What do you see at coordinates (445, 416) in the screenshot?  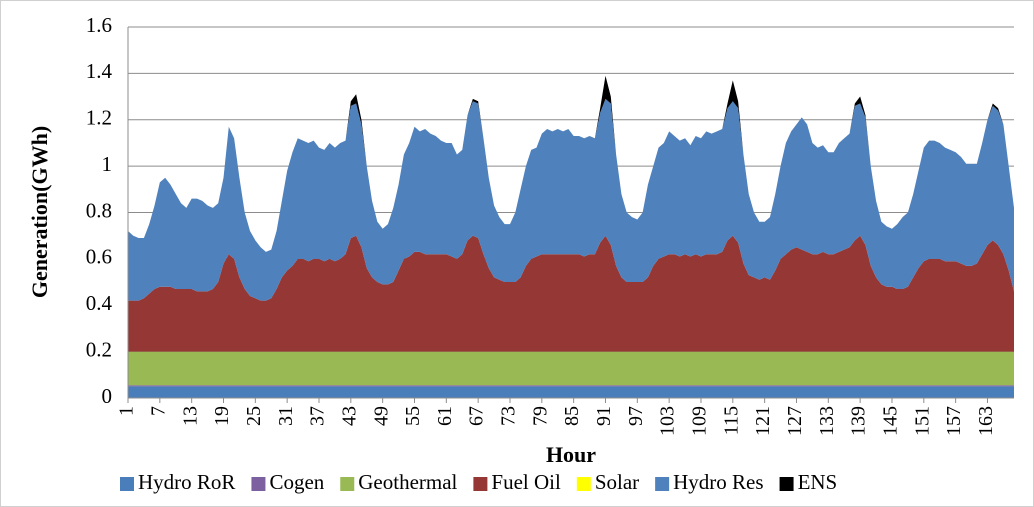 I see `x-tick-label: 61` at bounding box center [445, 416].